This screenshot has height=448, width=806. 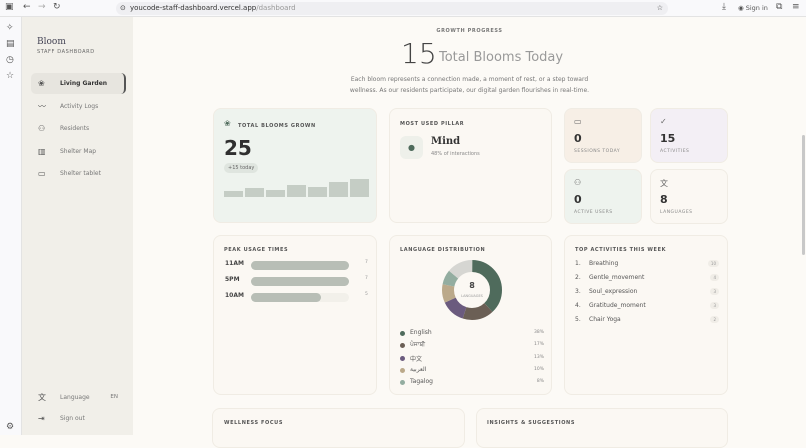 I want to click on users-icon: ⚇, so click(x=578, y=182).